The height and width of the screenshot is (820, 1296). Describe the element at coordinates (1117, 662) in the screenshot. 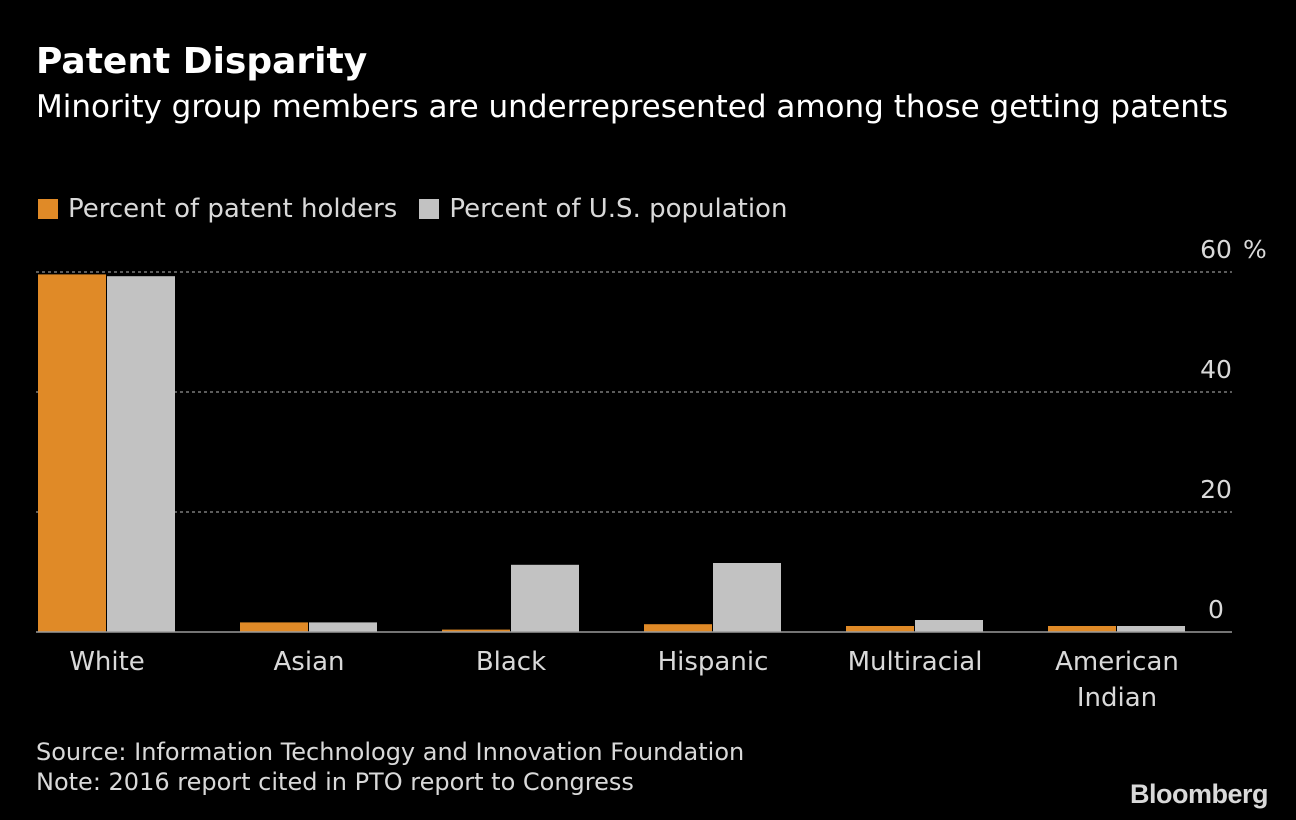

I see `x-tick-label-american-indian-line-1: American` at that location.